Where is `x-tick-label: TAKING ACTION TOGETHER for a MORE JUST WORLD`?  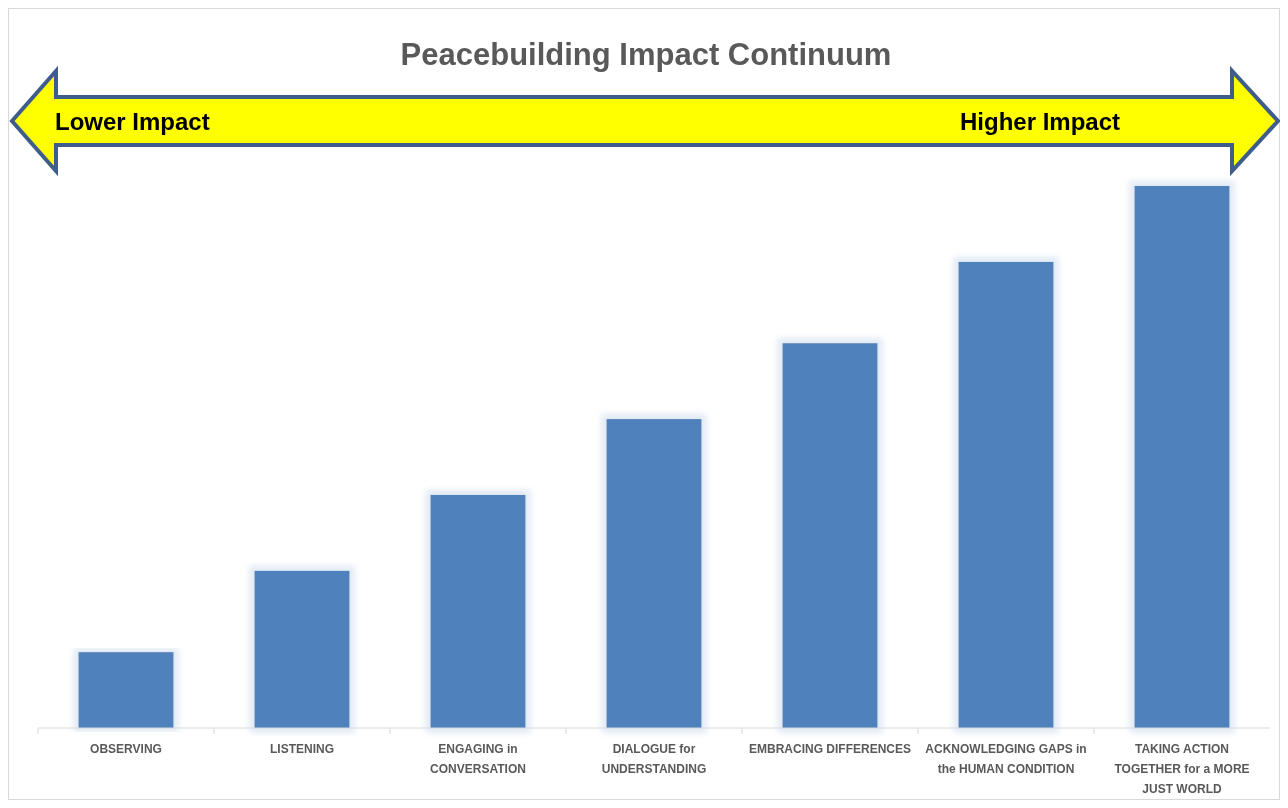 x-tick-label: TAKING ACTION TOGETHER for a MORE JUST WORLD is located at coordinates (1182, 769).